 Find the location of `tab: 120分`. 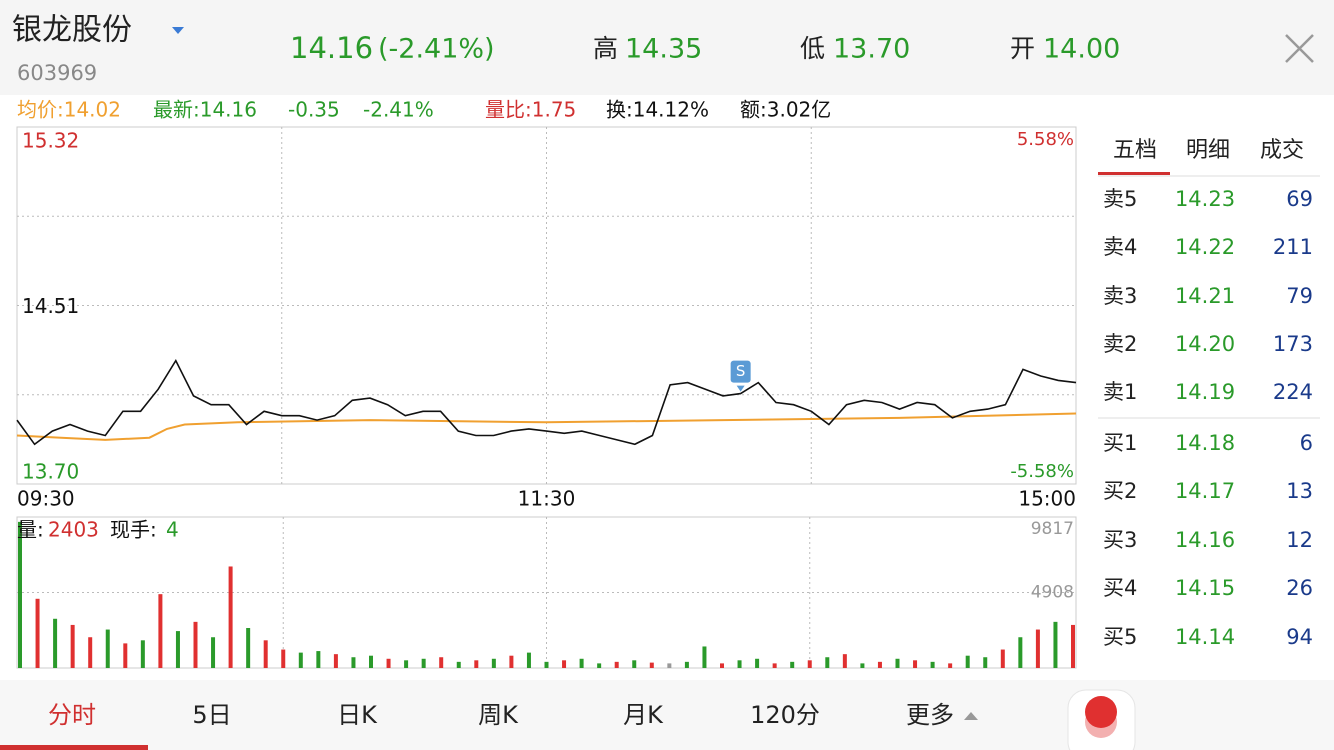

tab: 120分 is located at coordinates (785, 715).